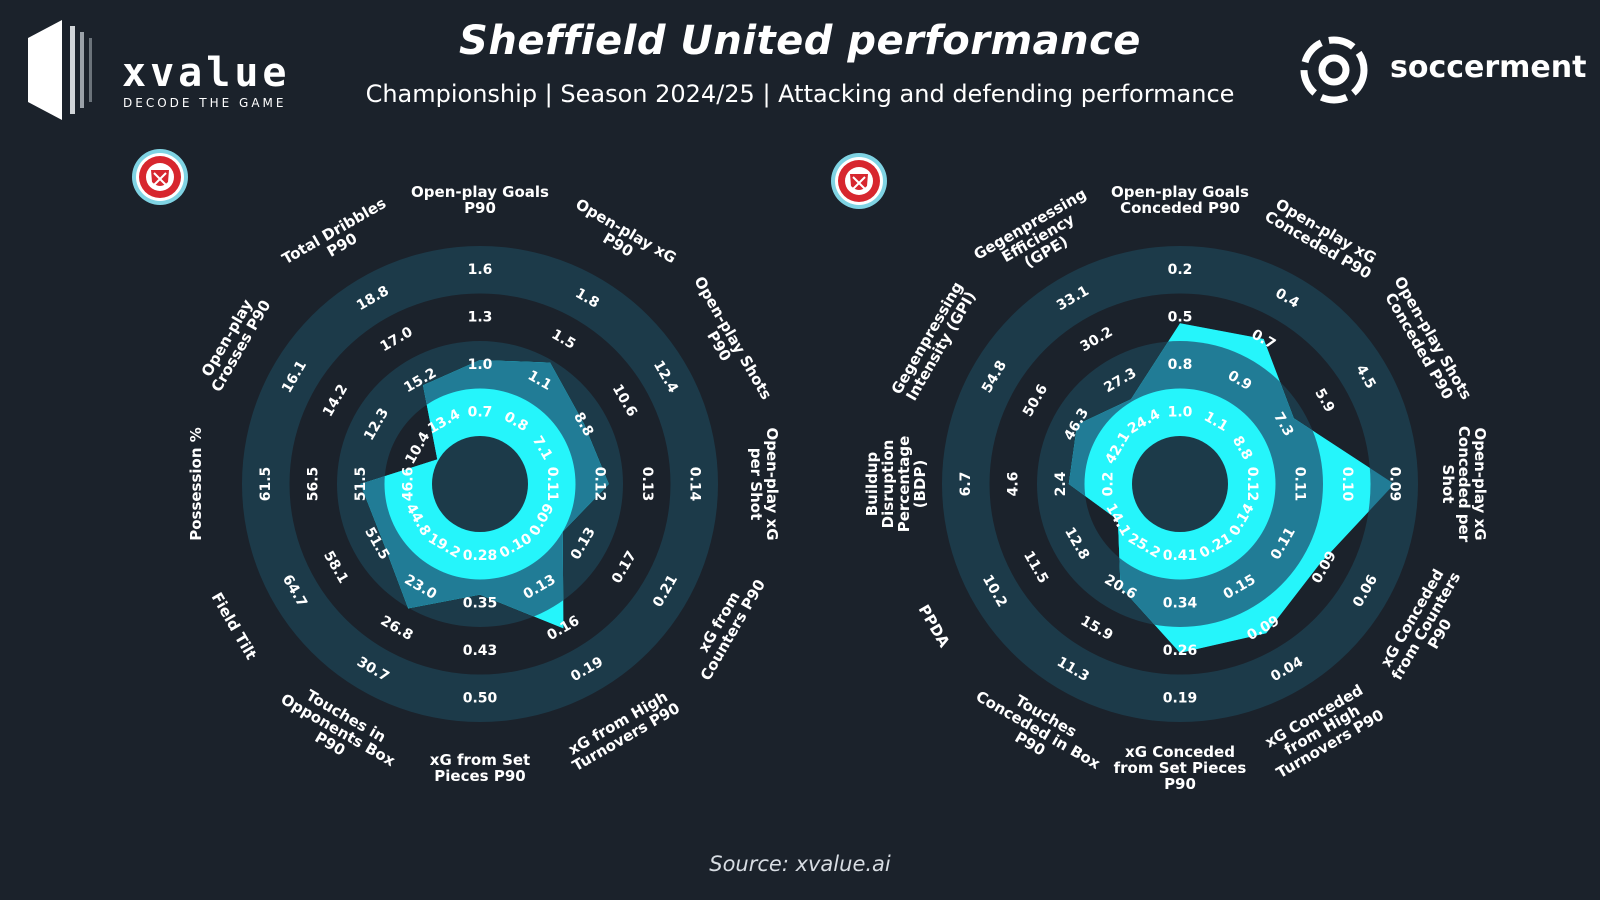 This screenshot has height=900, width=1600. Describe the element at coordinates (1394, 484) in the screenshot. I see `radar-tick-label: 0.09` at that location.